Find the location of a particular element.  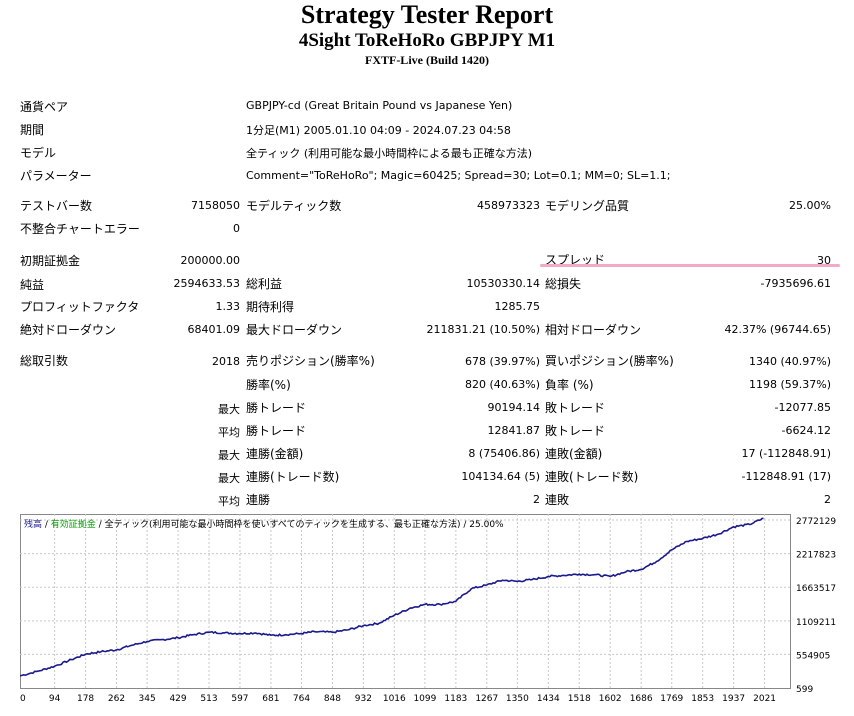

short-positions-label: 売りポジション(勝率%) is located at coordinates (310, 361).